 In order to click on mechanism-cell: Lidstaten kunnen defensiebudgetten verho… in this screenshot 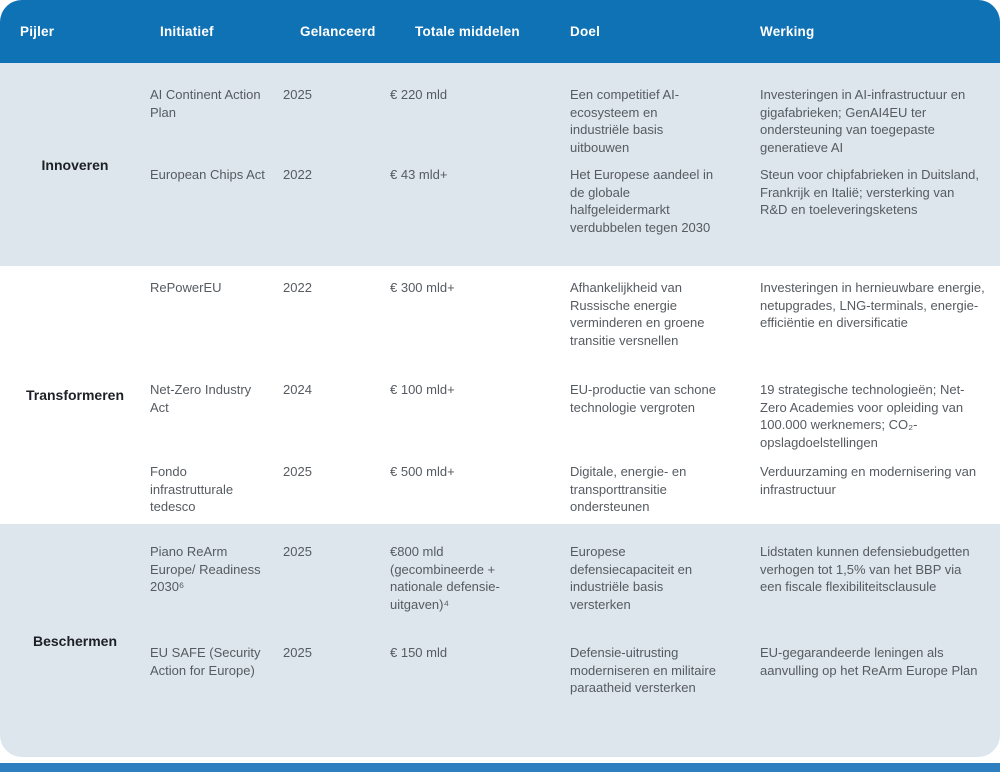, I will do `click(865, 569)`.